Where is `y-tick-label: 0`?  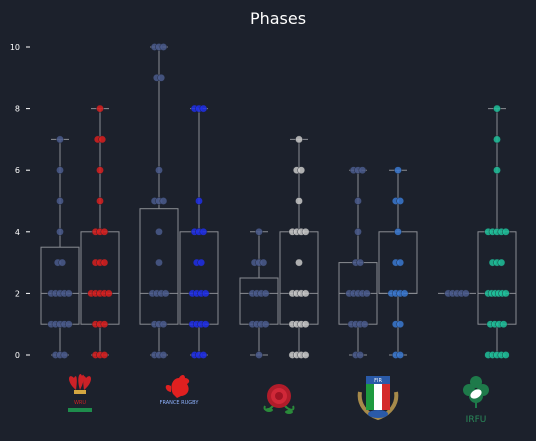 y-tick-label: 0 is located at coordinates (17, 355).